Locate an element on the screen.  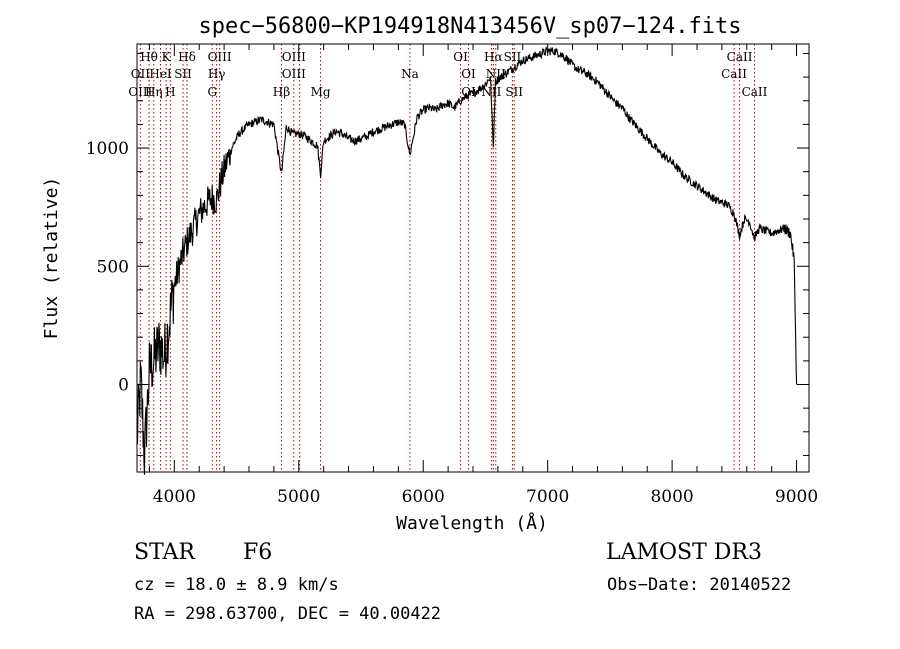
line-label-top-6: Hα is located at coordinates (493, 57).